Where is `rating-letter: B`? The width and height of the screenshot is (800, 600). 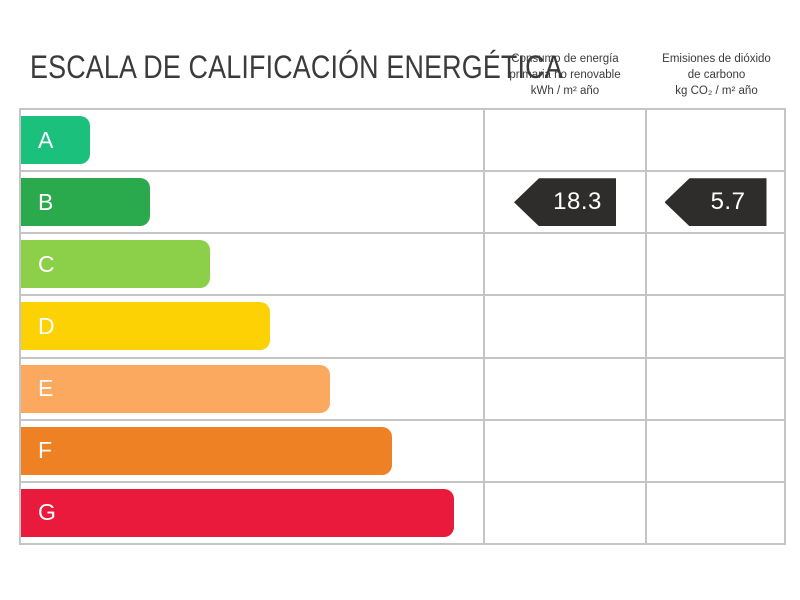
rating-letter: B is located at coordinates (46, 201).